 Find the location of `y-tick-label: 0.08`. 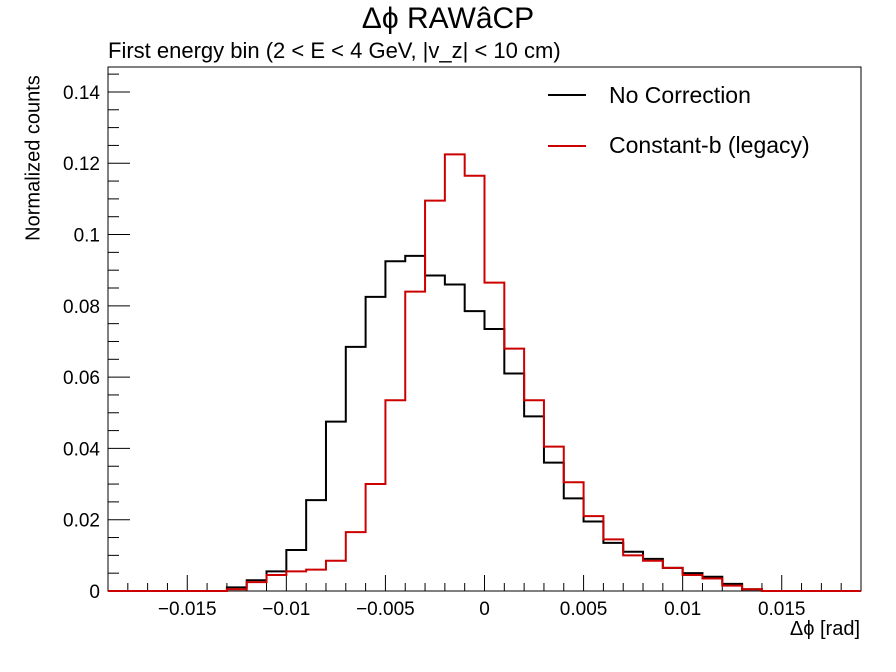

y-tick-label: 0.08 is located at coordinates (81, 307).